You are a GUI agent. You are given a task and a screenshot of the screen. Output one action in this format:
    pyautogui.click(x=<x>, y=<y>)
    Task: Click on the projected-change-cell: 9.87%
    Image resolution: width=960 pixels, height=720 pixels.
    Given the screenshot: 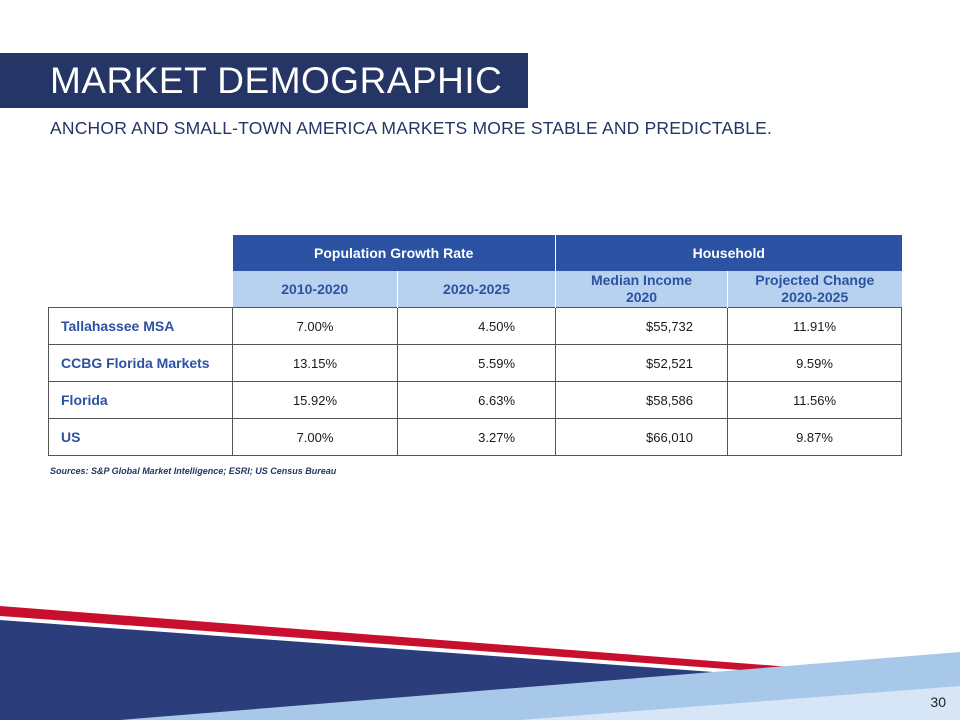 What is the action you would take?
    pyautogui.click(x=815, y=437)
    